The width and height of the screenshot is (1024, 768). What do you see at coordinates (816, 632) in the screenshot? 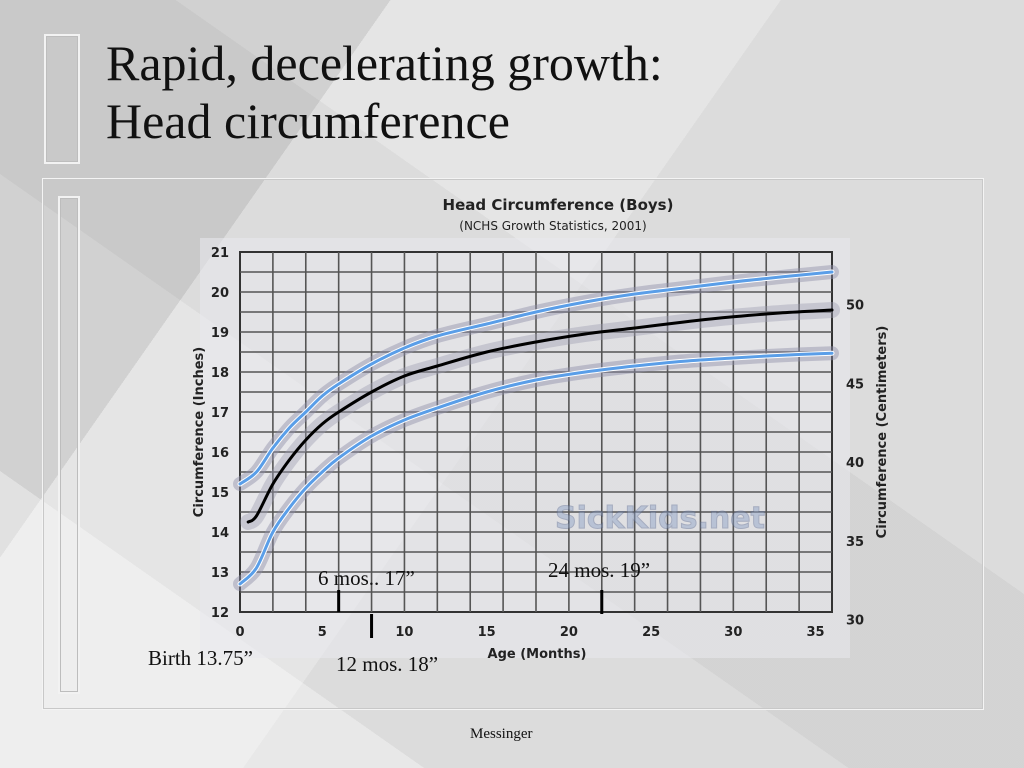
I see `x-tick-label: 35` at bounding box center [816, 632].